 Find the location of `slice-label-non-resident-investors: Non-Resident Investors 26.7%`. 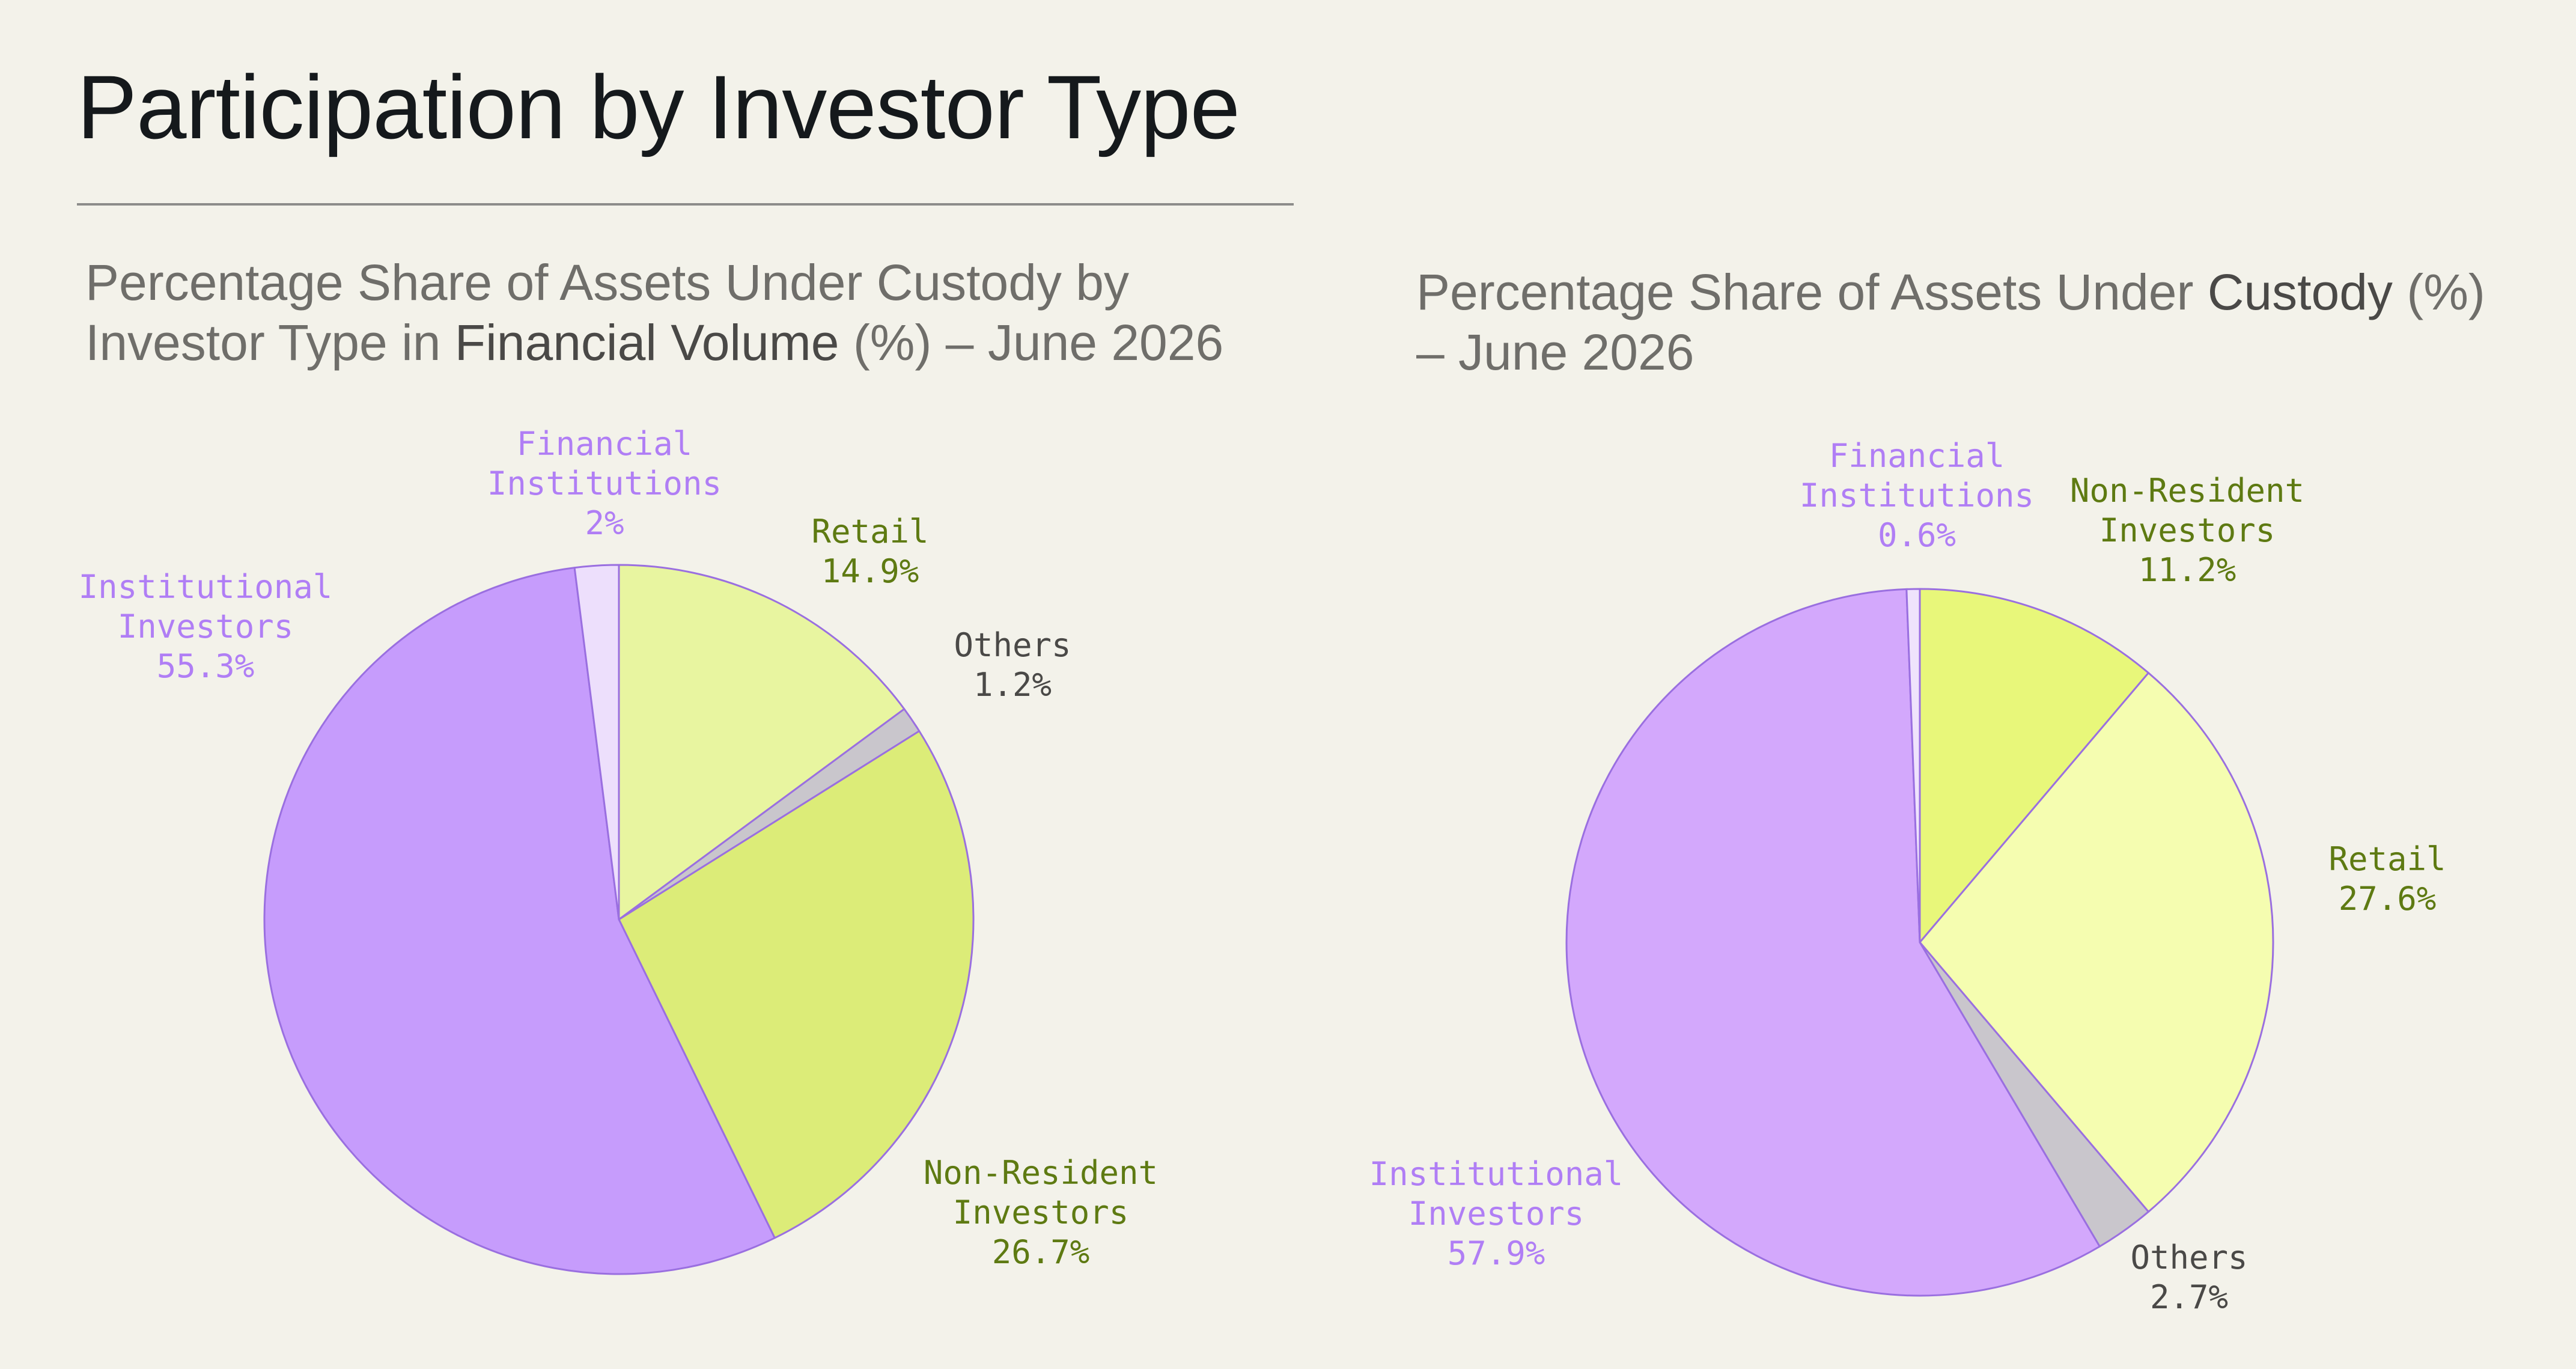

slice-label-non-resident-investors: Non-Resident Investors 26.7% is located at coordinates (1041, 1212).